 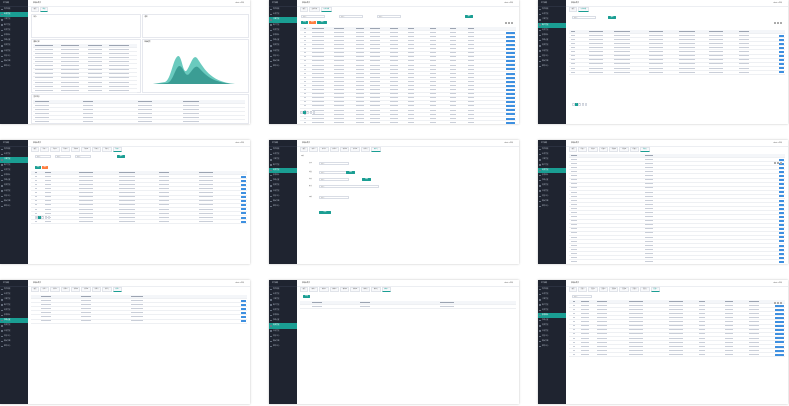 I want to click on upload-button: 编辑, so click(x=350, y=173).